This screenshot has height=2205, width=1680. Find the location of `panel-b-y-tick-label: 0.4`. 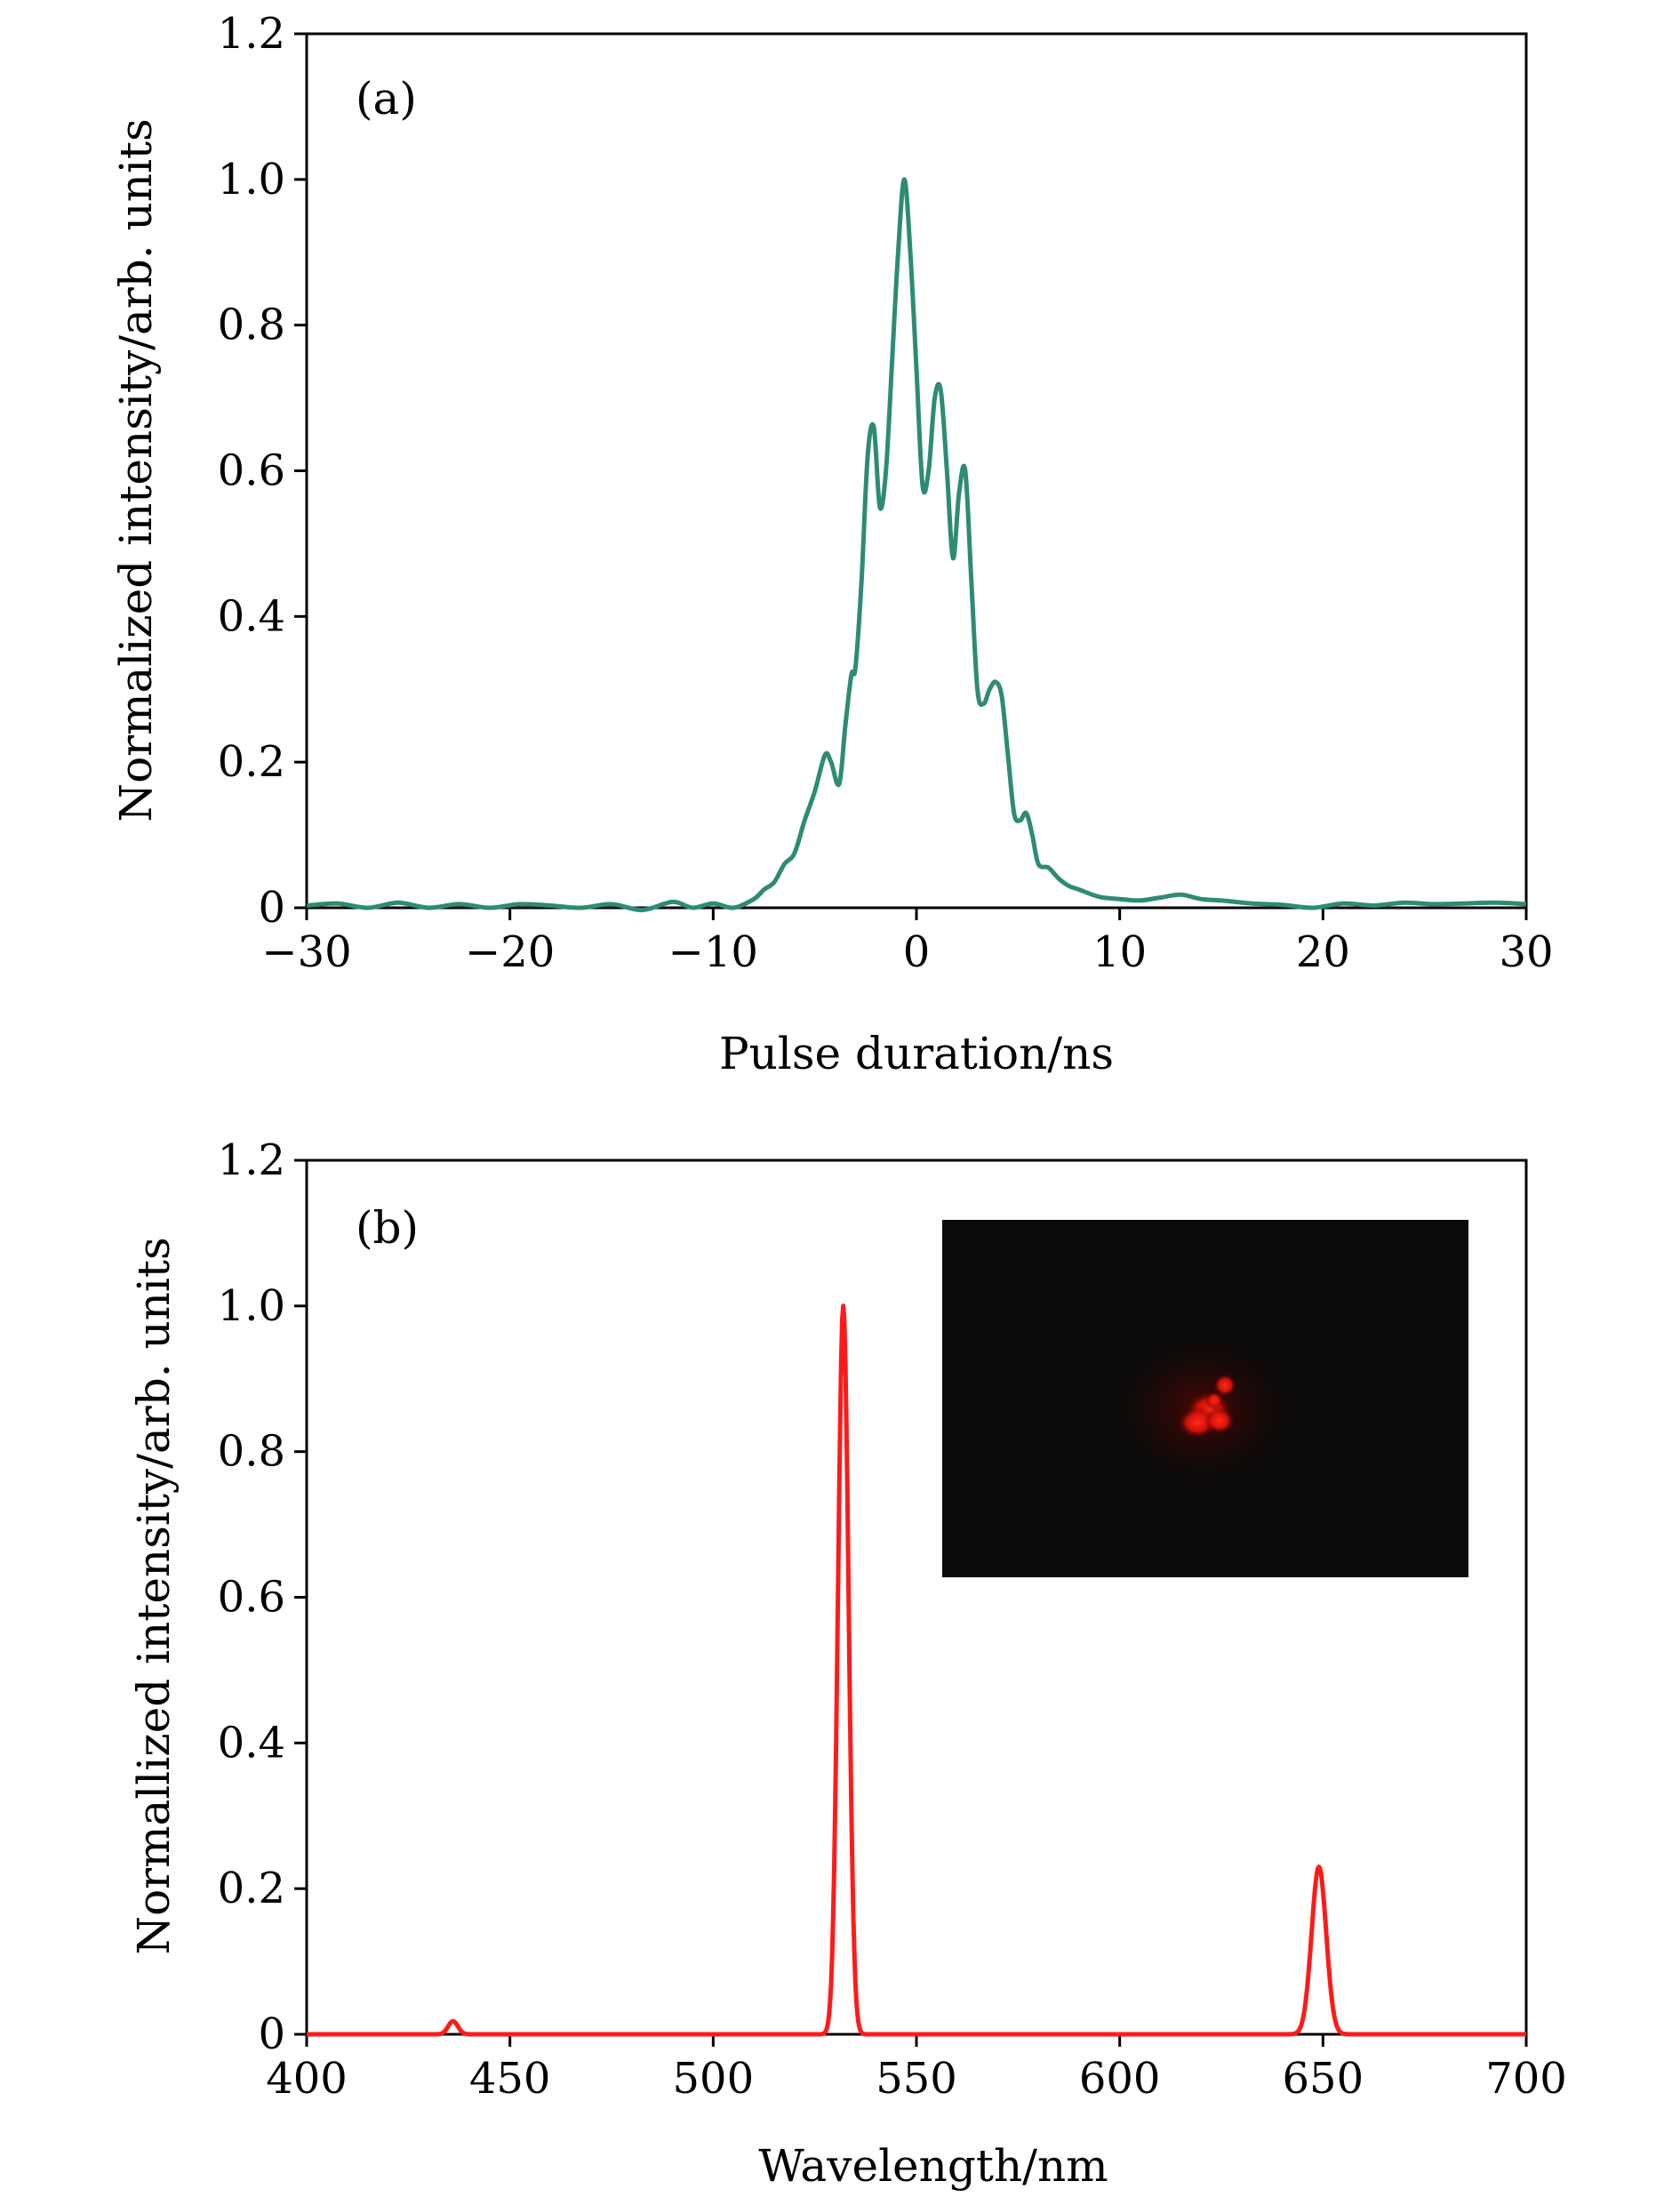

panel-b-y-tick-label: 0.4 is located at coordinates (251, 1743).